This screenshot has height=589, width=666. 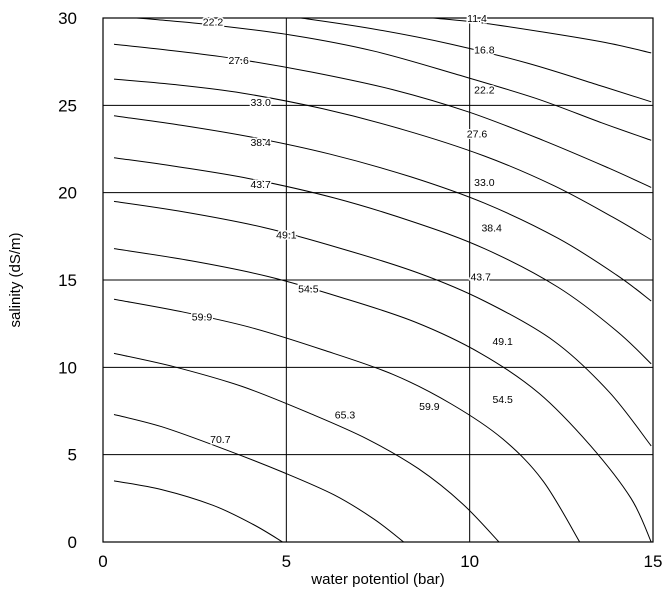 What do you see at coordinates (542, 36) in the screenshot?
I see `contour-line-11.4-12` at bounding box center [542, 36].